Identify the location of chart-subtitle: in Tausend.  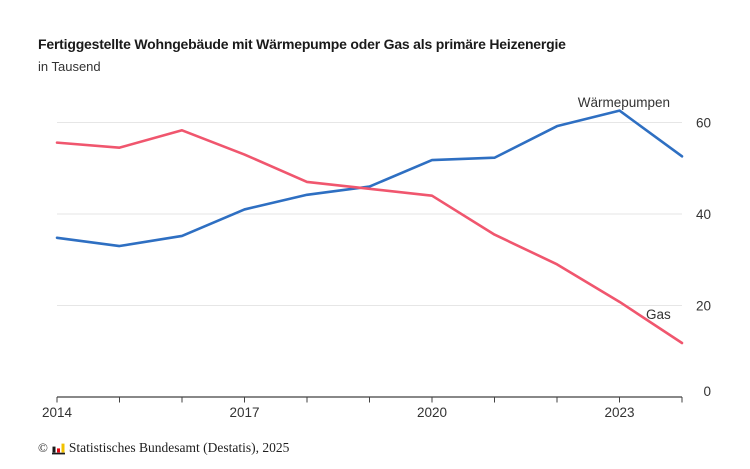
(69, 66).